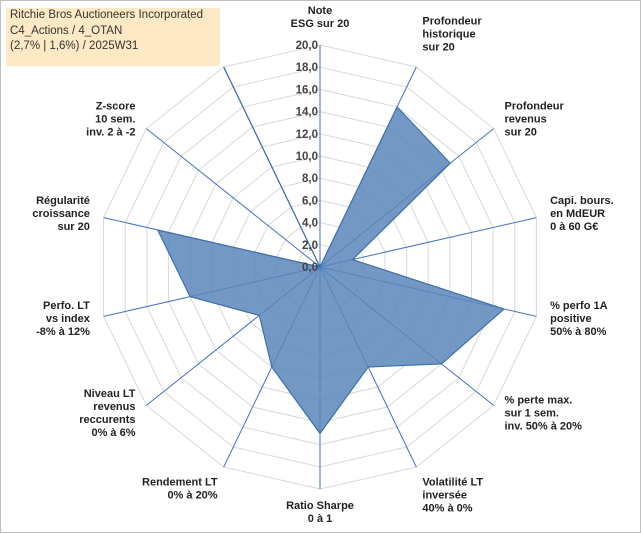  I want to click on axis-label-line: Ratio Sharpe, so click(320, 506).